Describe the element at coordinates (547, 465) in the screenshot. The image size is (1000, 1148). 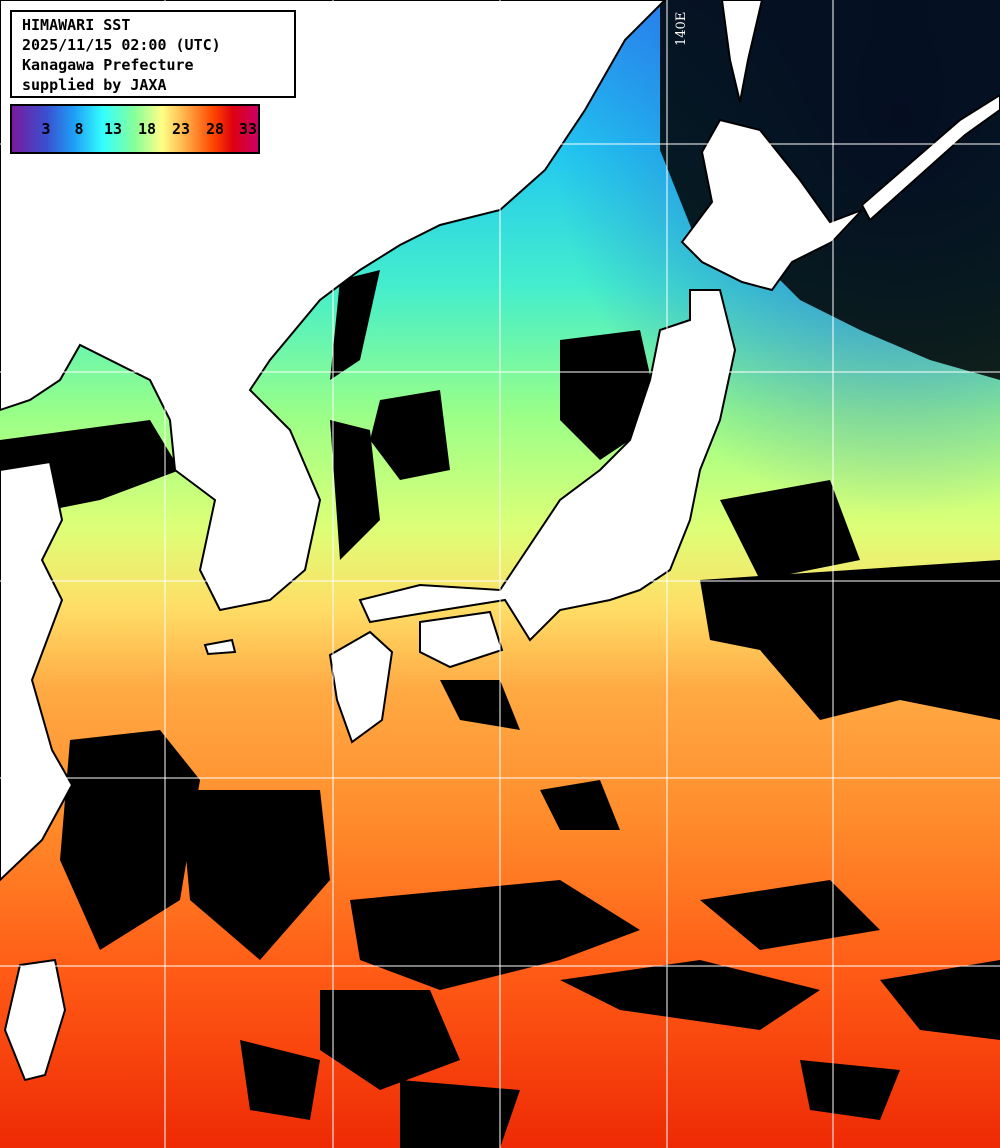
I see `honshu` at that location.